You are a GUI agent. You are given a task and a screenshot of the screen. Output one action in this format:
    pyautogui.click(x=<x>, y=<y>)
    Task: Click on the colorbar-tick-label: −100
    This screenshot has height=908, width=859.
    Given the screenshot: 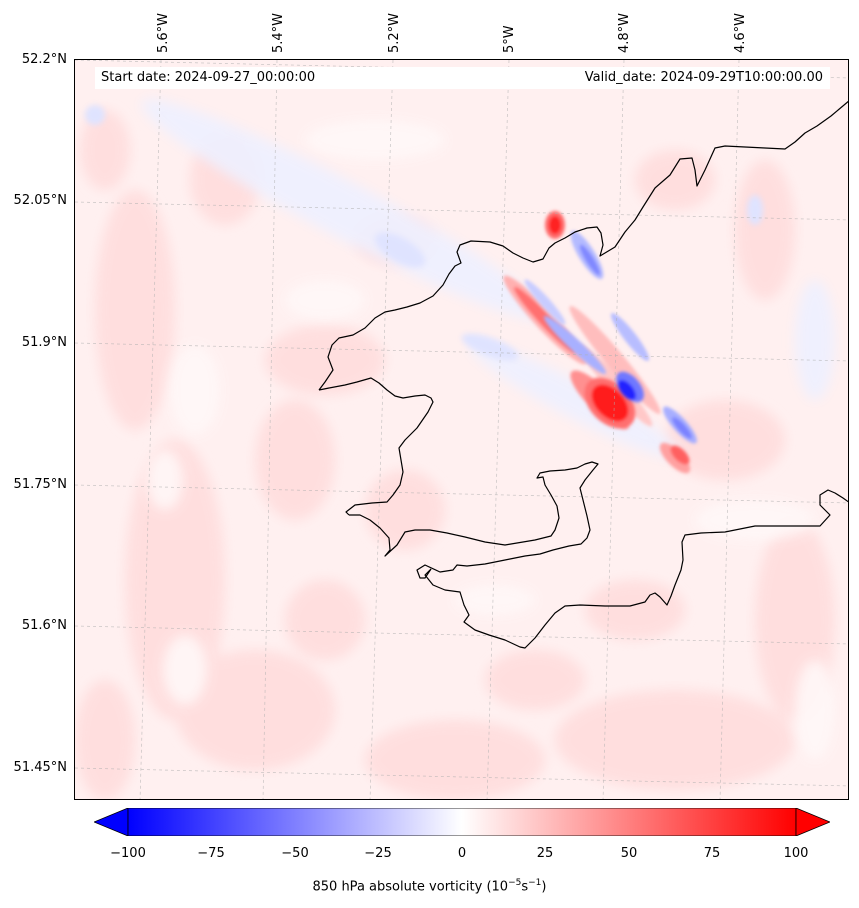 What is the action you would take?
    pyautogui.click(x=128, y=853)
    